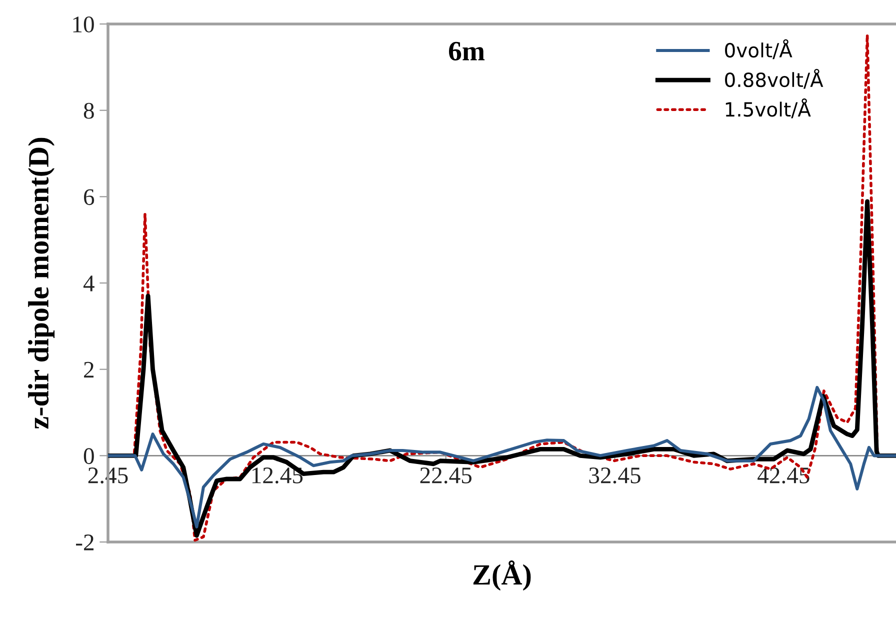 This screenshot has height=619, width=896. Describe the element at coordinates (85, 542) in the screenshot. I see `y-tick-label: -2` at that location.